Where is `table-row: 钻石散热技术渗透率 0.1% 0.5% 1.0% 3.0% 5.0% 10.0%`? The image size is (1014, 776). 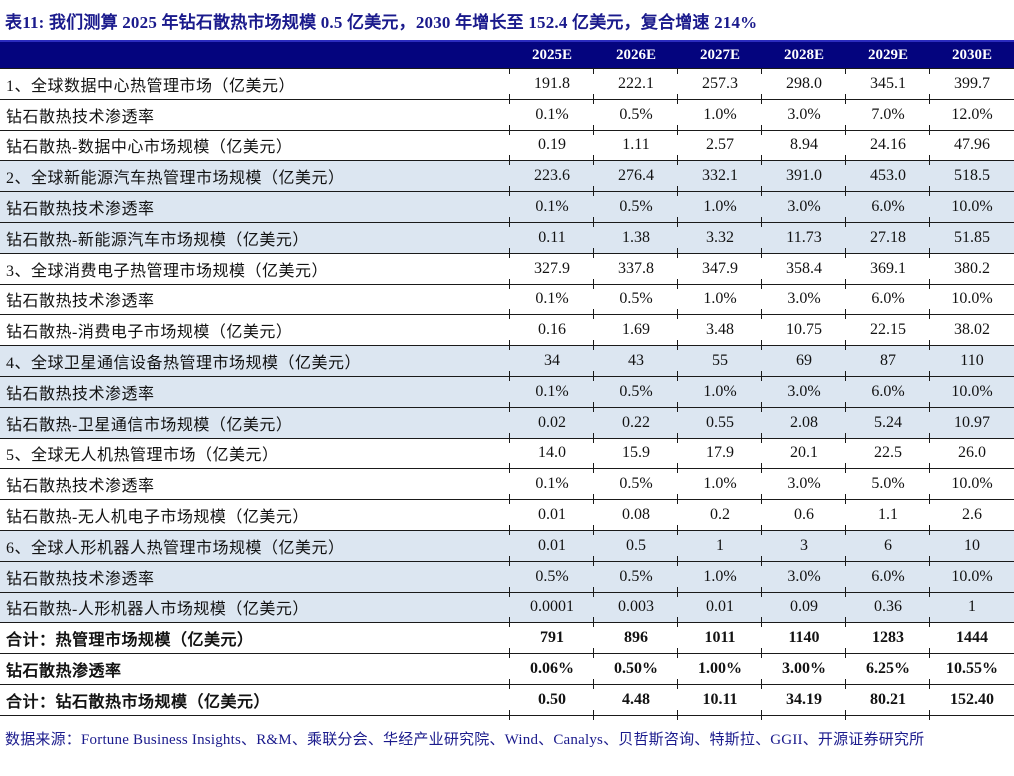
table-row: 钻石散热技术渗透率 0.1% 0.5% 1.0% 3.0% 5.0% 10.0% is located at coordinates (507, 486).